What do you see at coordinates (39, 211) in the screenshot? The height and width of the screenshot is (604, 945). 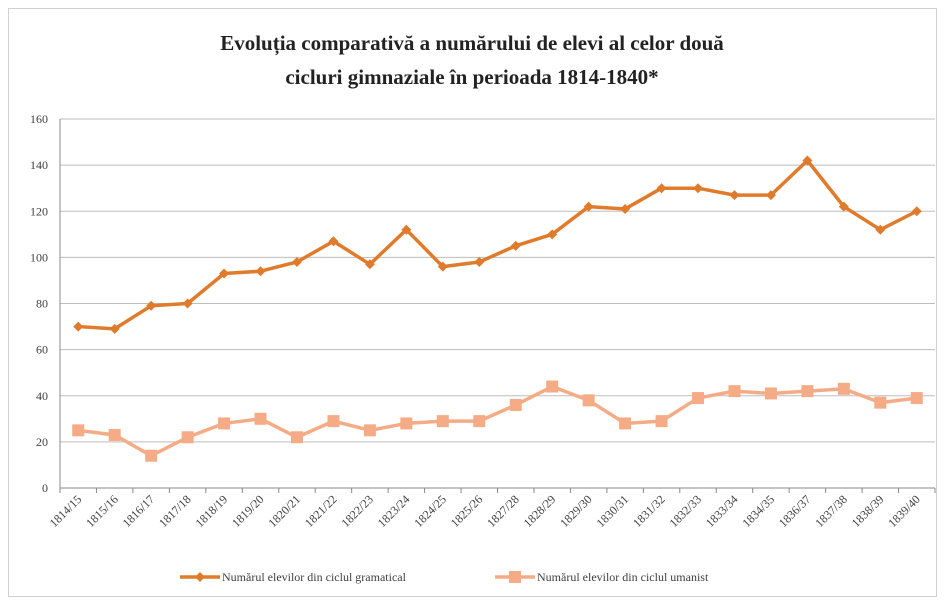 I see `y-tick-label: 120` at bounding box center [39, 211].